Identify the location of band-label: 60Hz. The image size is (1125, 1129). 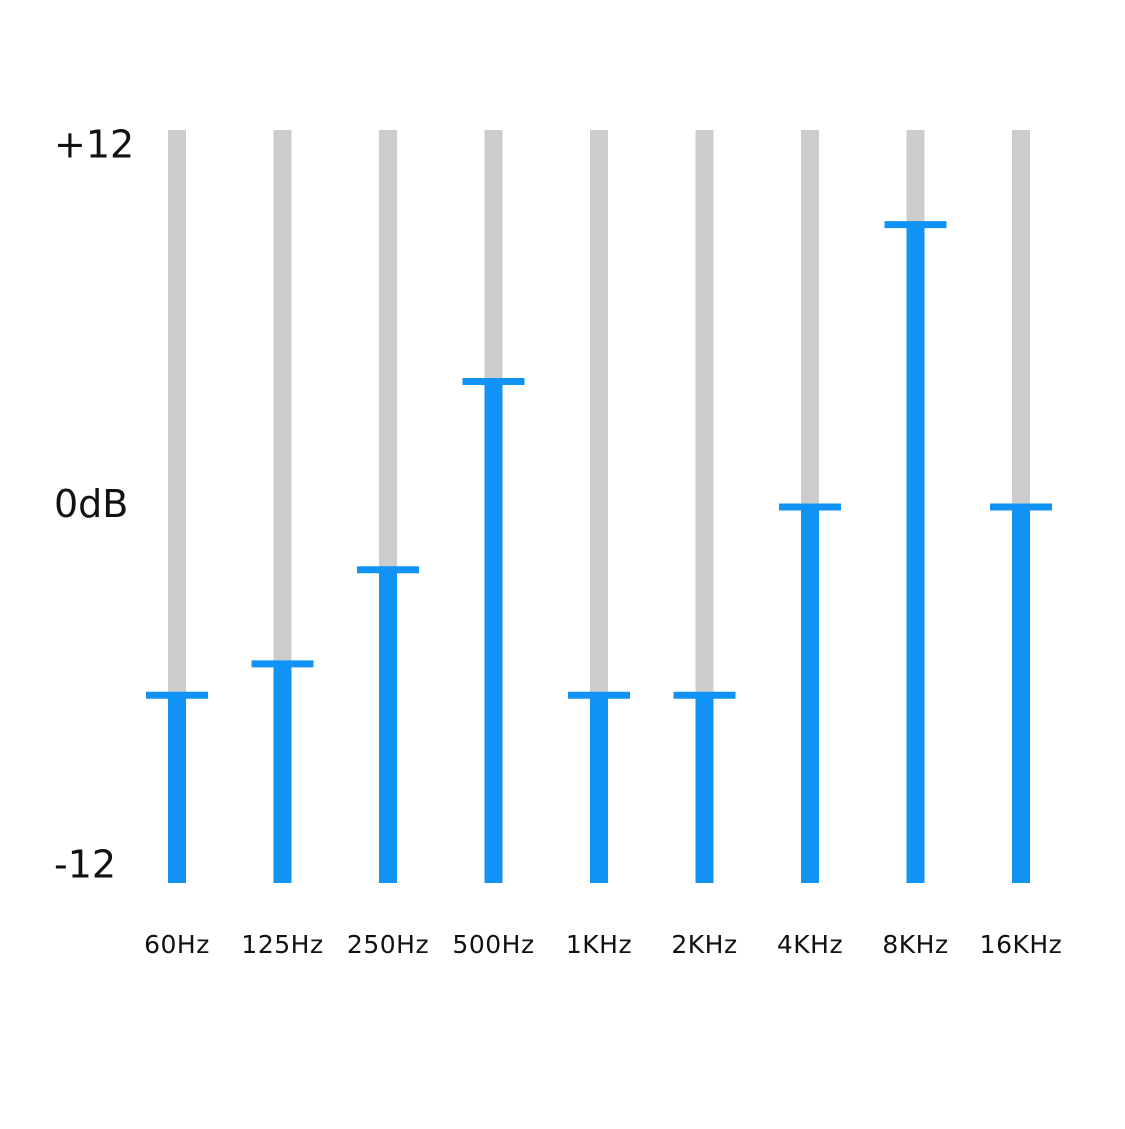
(177, 944).